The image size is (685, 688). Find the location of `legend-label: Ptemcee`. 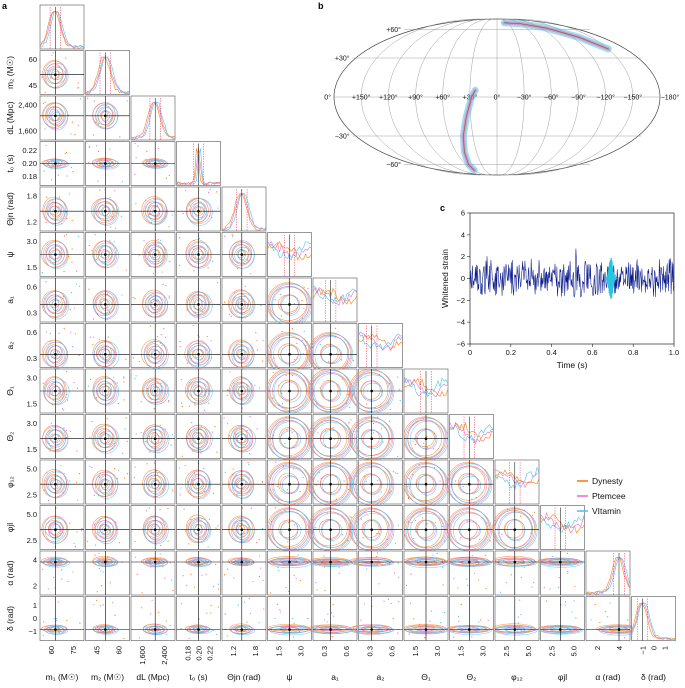

legend-label: Ptemcee is located at coordinates (609, 496).